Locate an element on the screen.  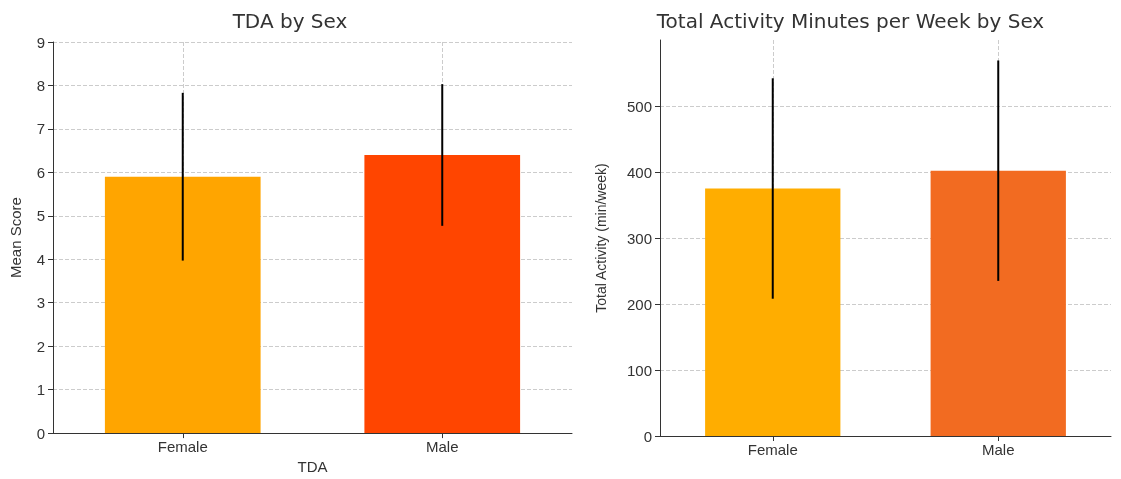
y-tick-label: 4 is located at coordinates (40, 259).